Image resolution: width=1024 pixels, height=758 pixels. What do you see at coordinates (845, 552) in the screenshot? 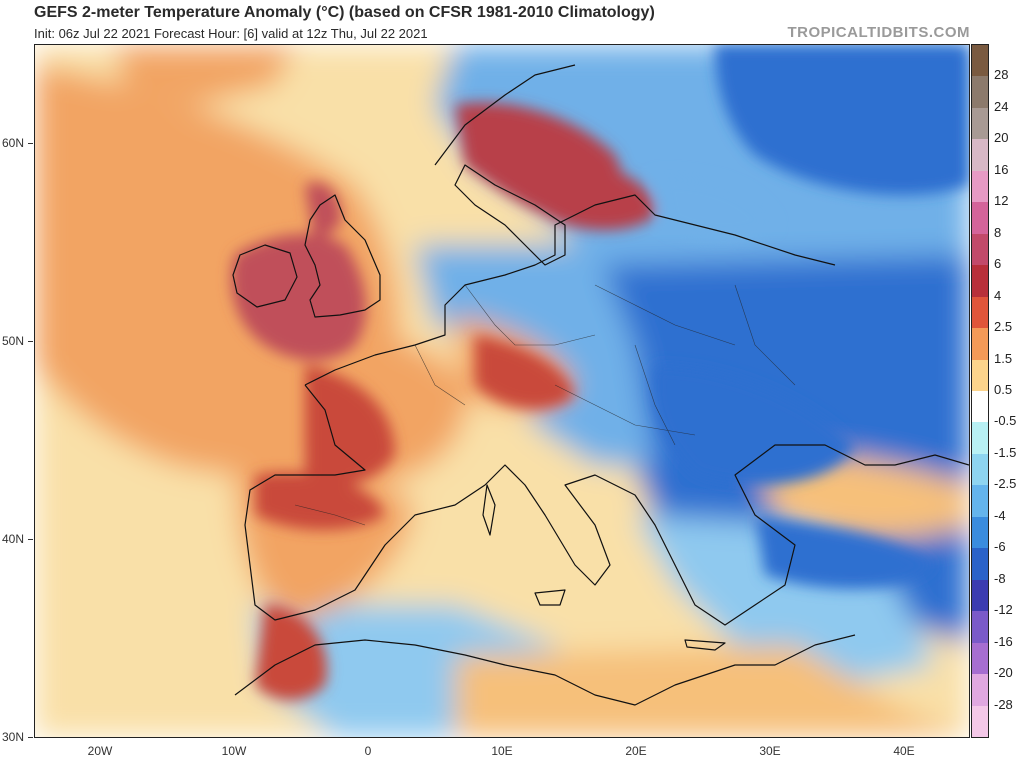
I see `turkey-cold-core` at bounding box center [845, 552].